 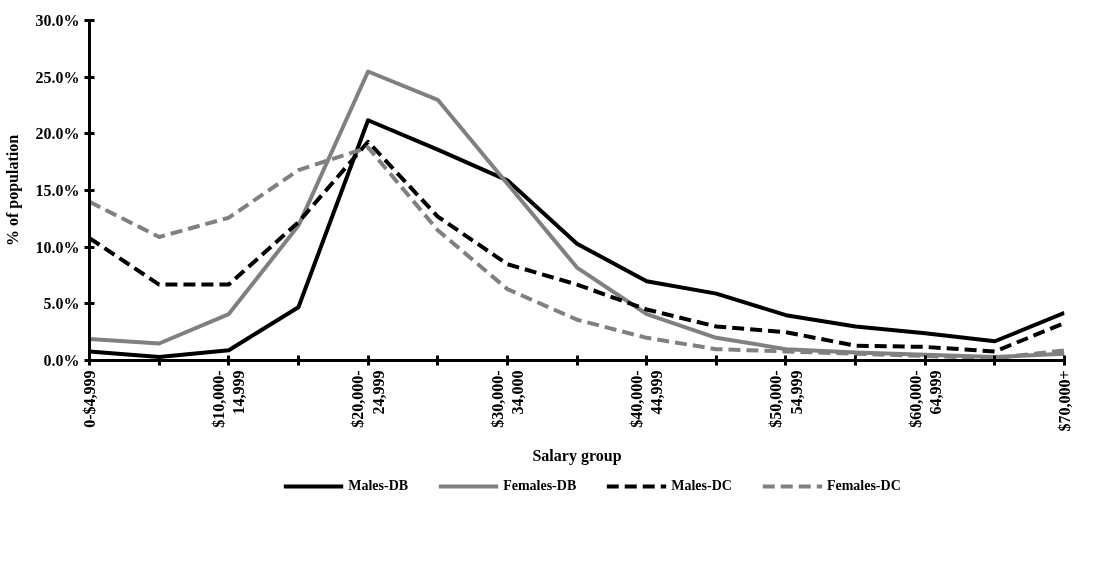 I want to click on x-tick-label: $50,000- 54,999, so click(x=786, y=399).